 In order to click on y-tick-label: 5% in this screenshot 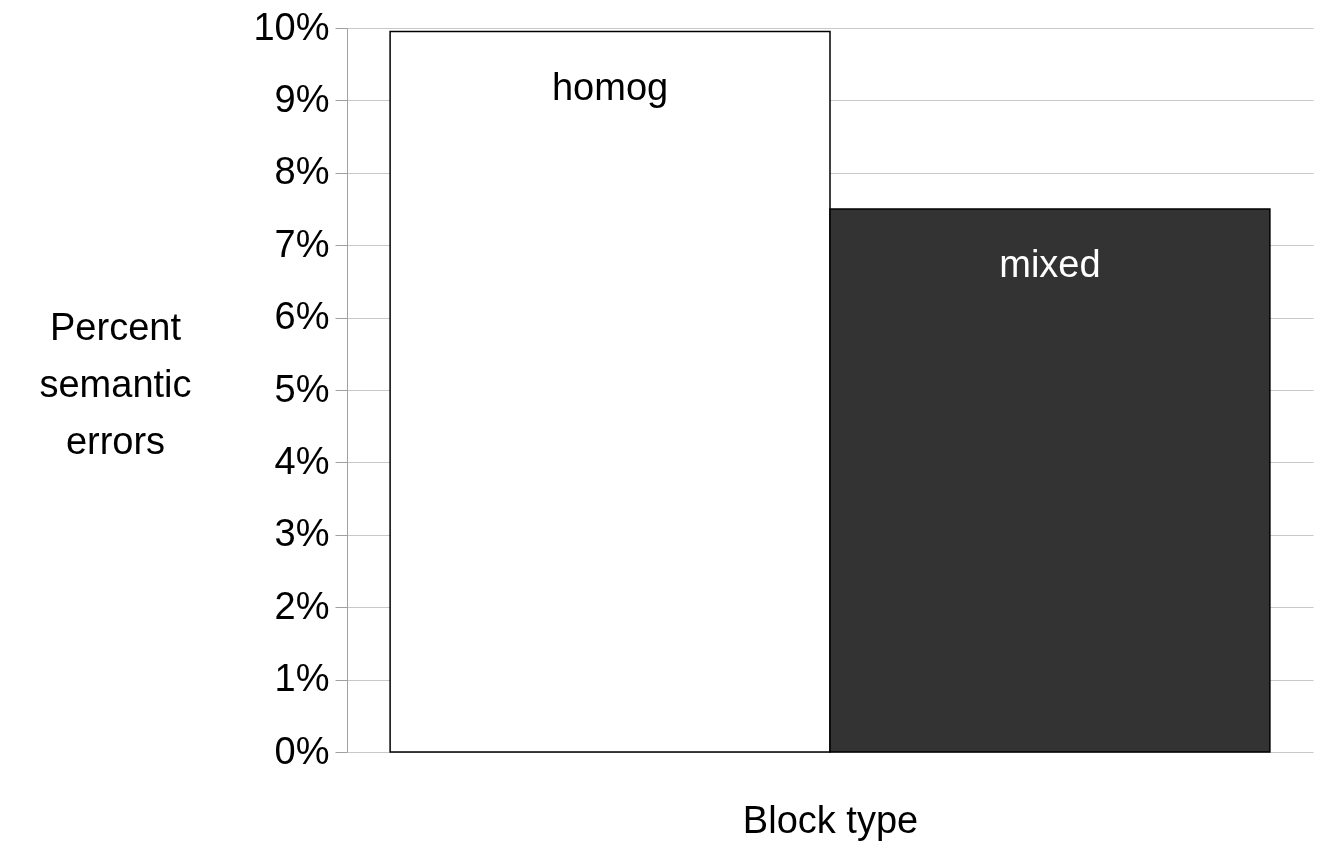, I will do `click(302, 388)`.